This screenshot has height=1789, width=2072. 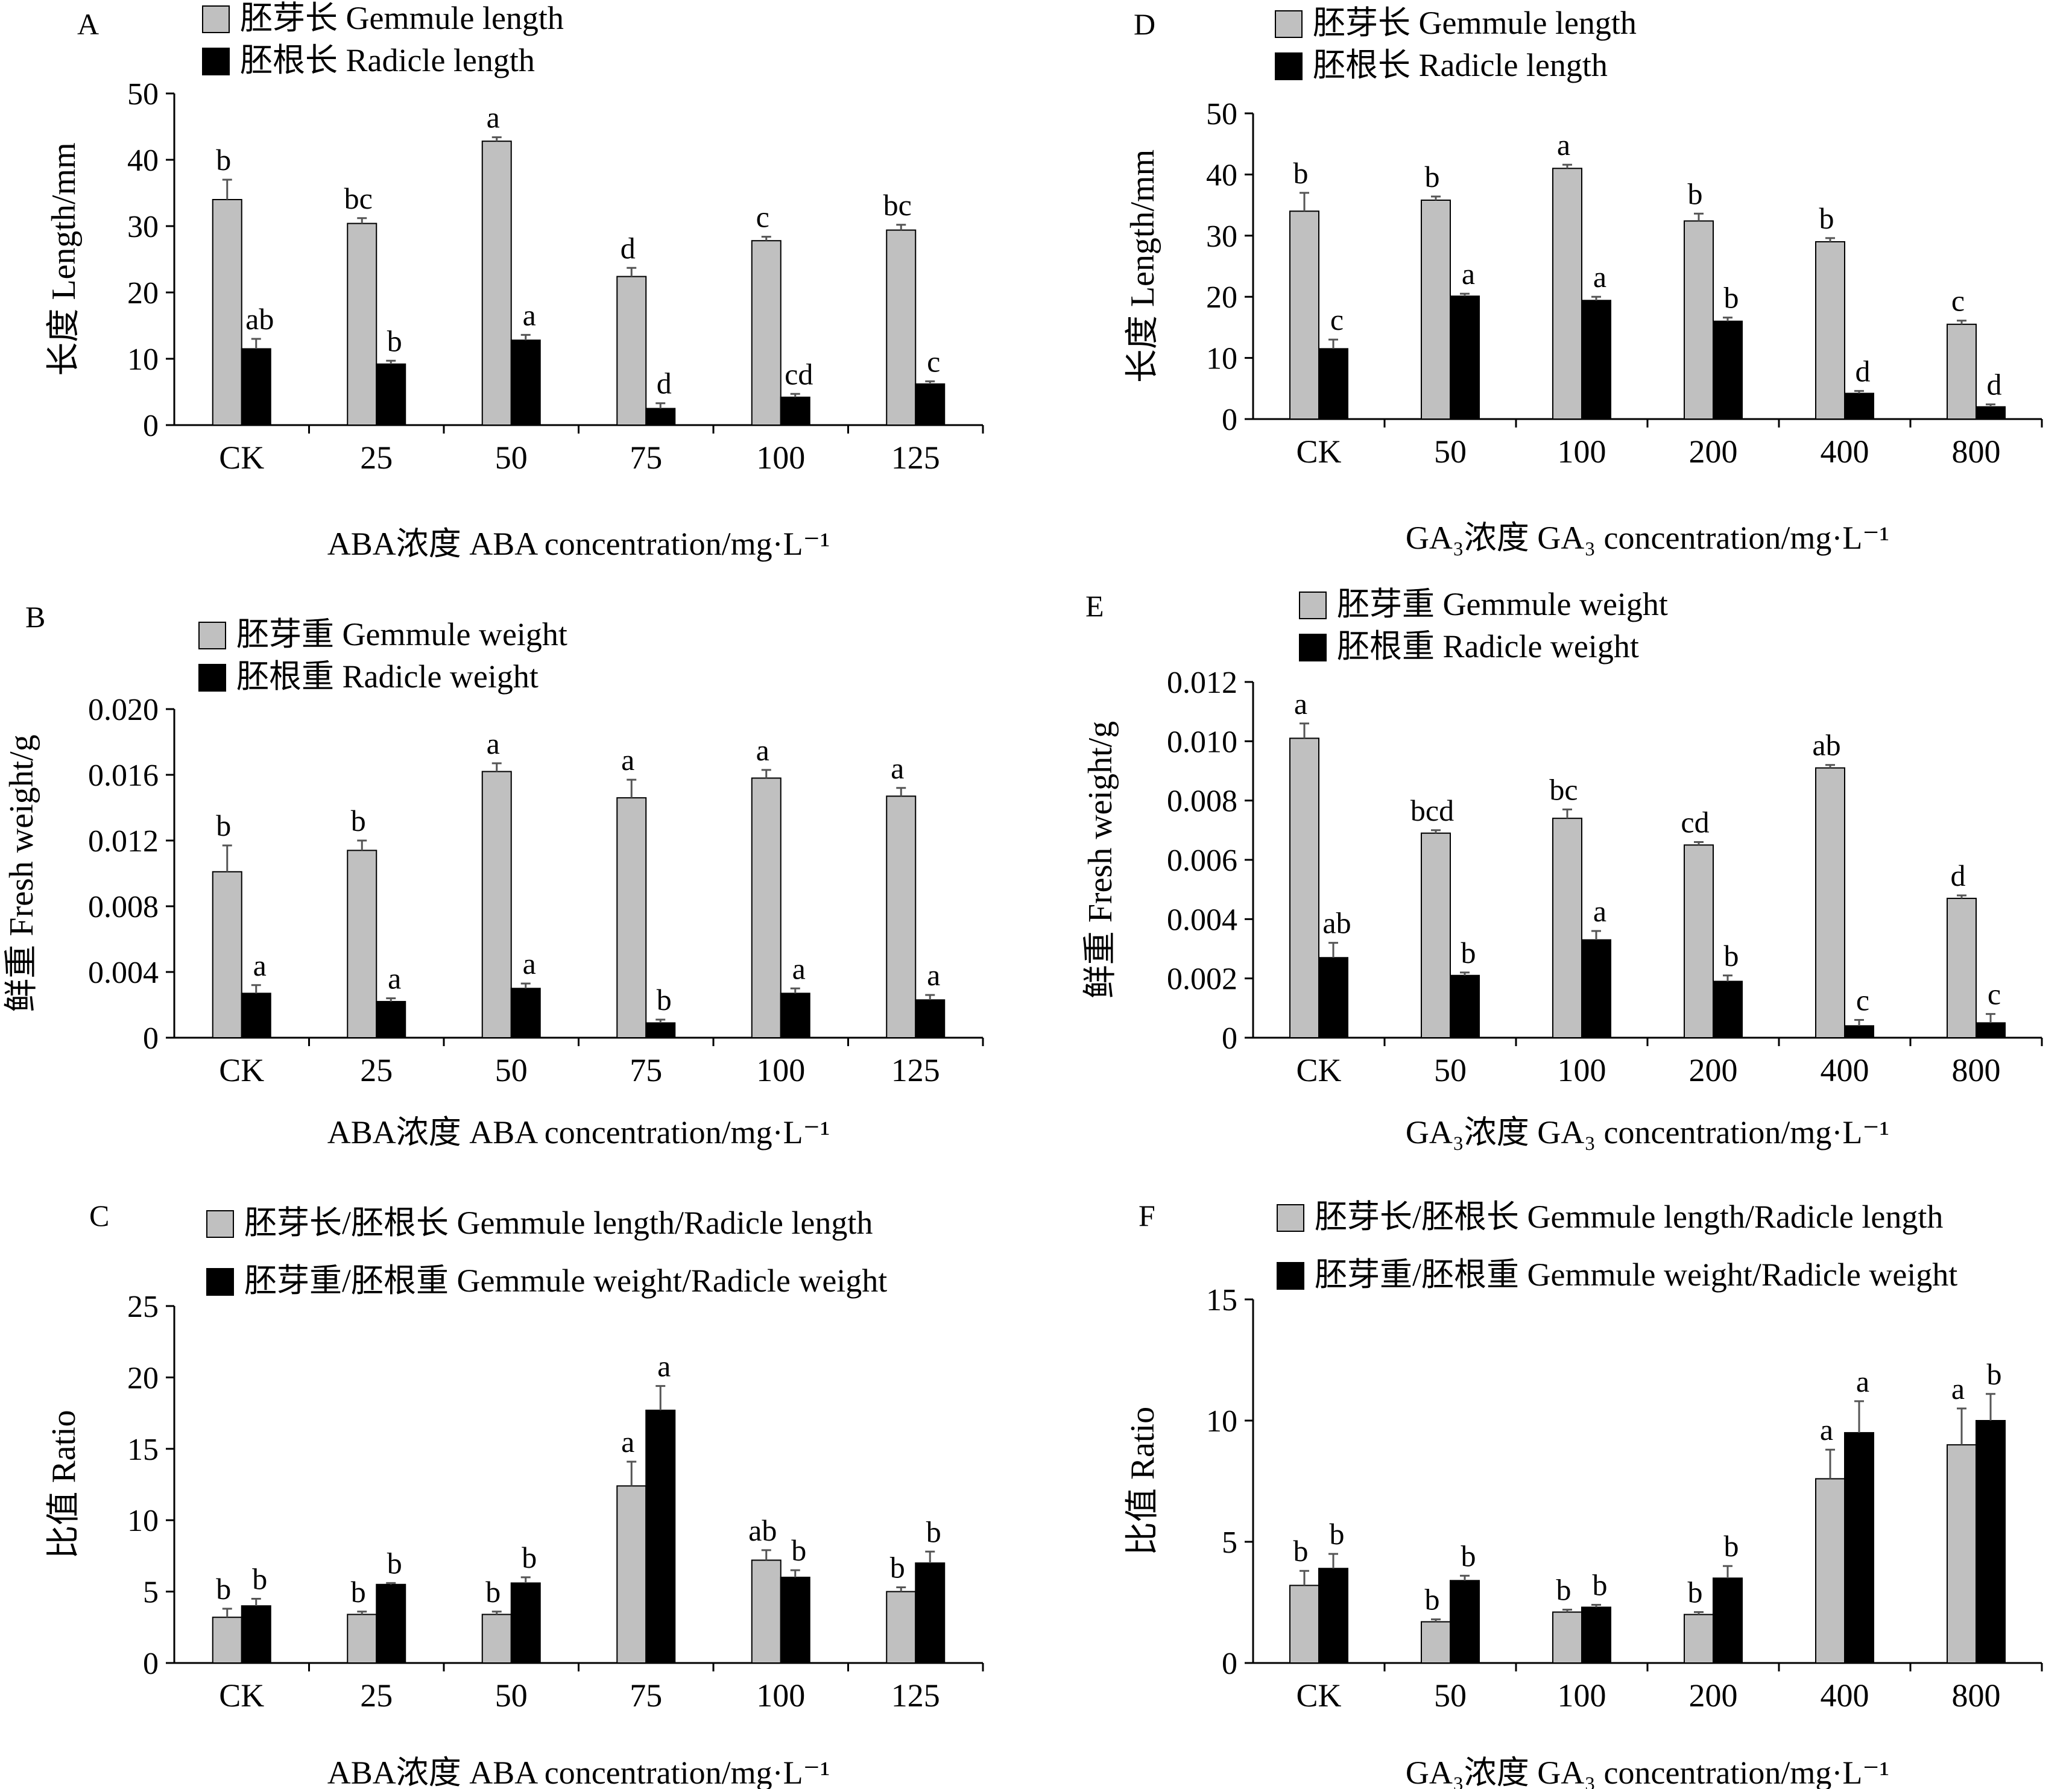 I want to click on y-tick-label: 0, so click(x=151, y=1038).